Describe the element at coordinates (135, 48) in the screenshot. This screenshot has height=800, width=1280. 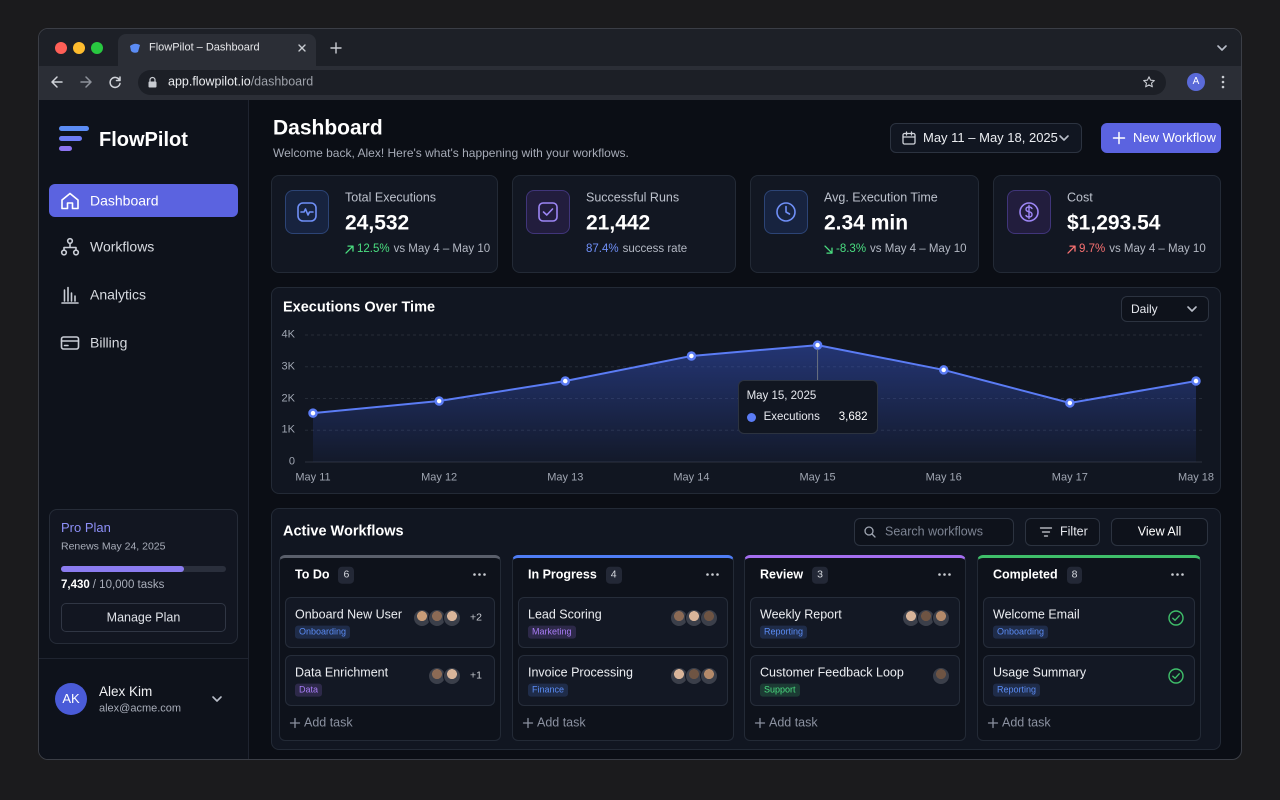
I see `favicon` at that location.